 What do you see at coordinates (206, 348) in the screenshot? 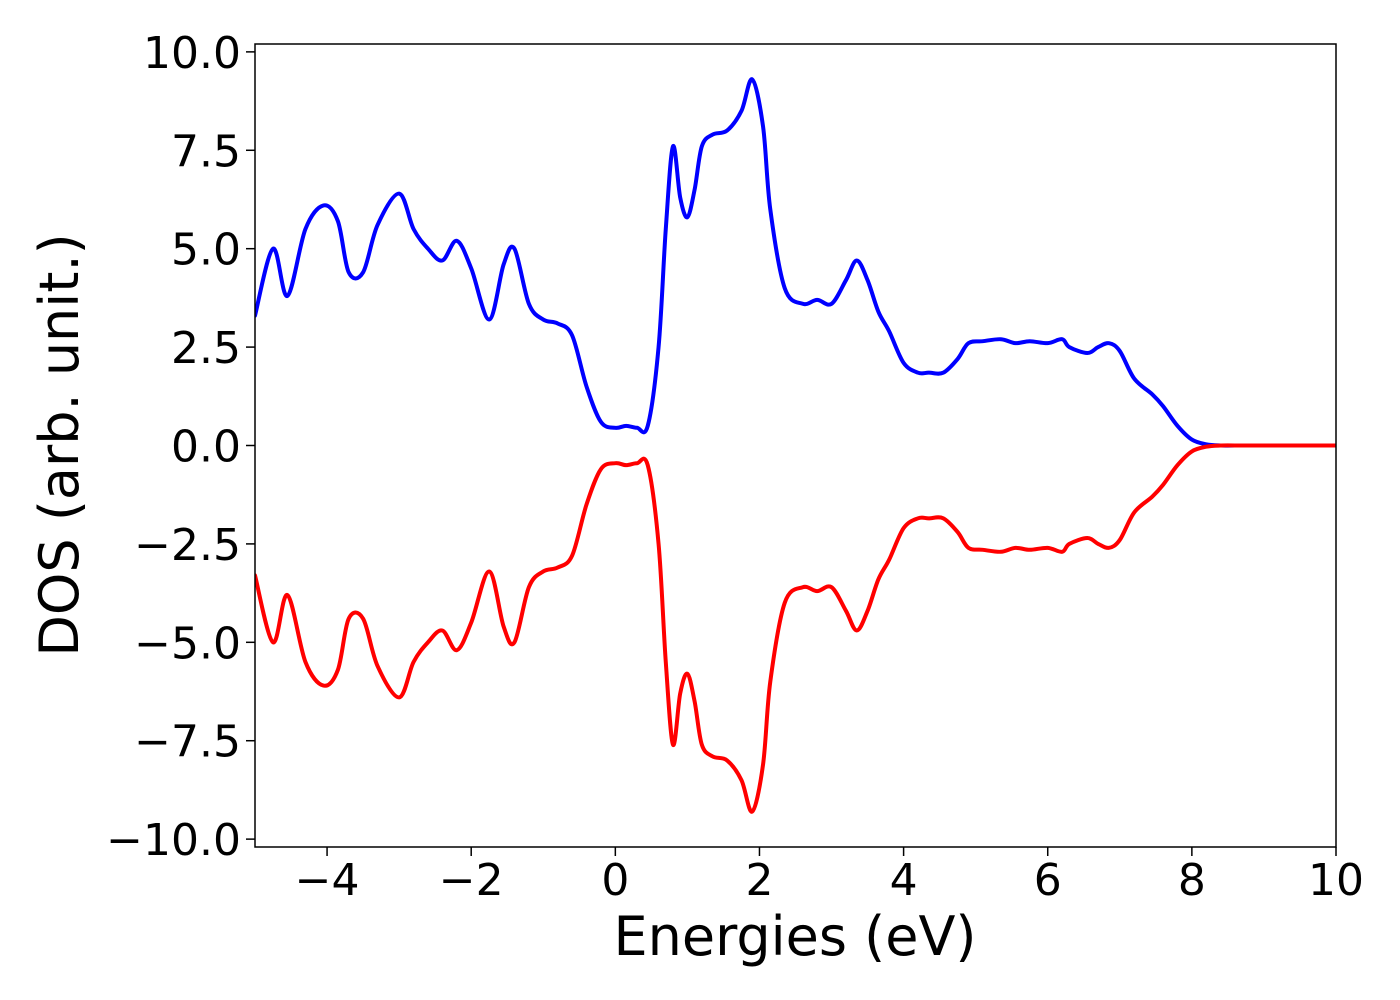
I see `y-tick-label: 2.5` at bounding box center [206, 348].